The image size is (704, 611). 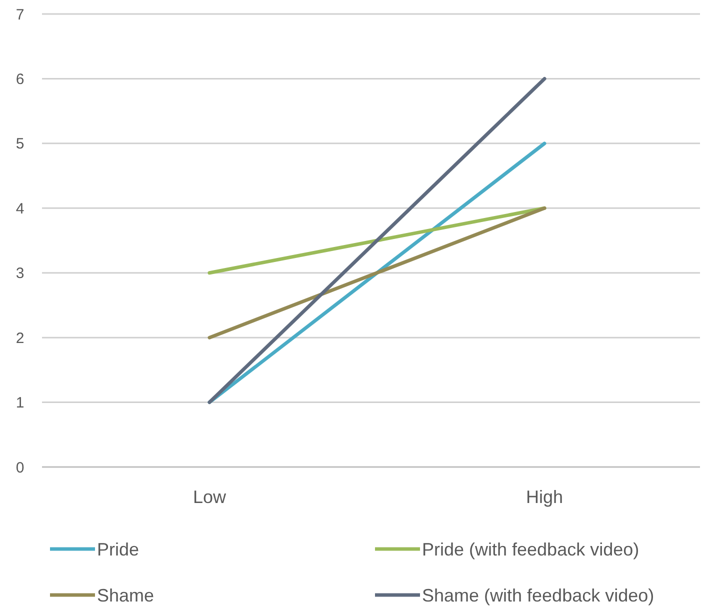 What do you see at coordinates (118, 549) in the screenshot?
I see `legend-label: Pride` at bounding box center [118, 549].